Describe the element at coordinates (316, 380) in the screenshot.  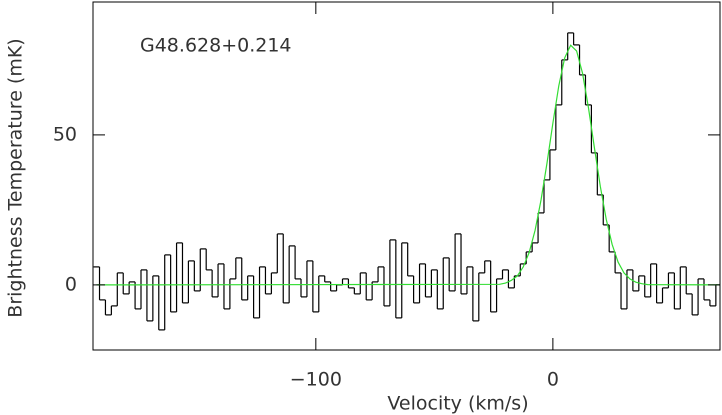
I see `x-tick-label: −100` at that location.